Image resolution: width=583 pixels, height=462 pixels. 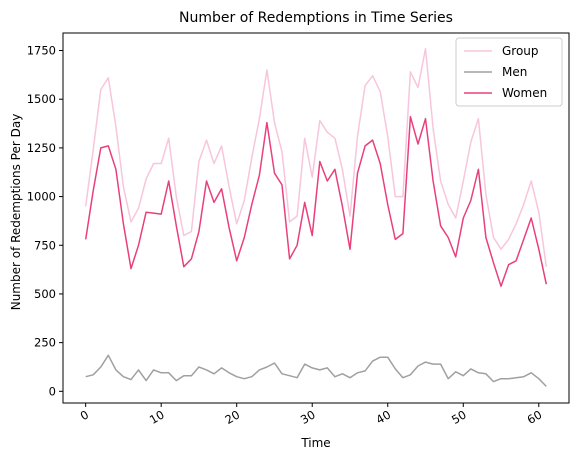 I want to click on y-axis-label: Number of Redemptions Per Day, so click(x=16, y=212).